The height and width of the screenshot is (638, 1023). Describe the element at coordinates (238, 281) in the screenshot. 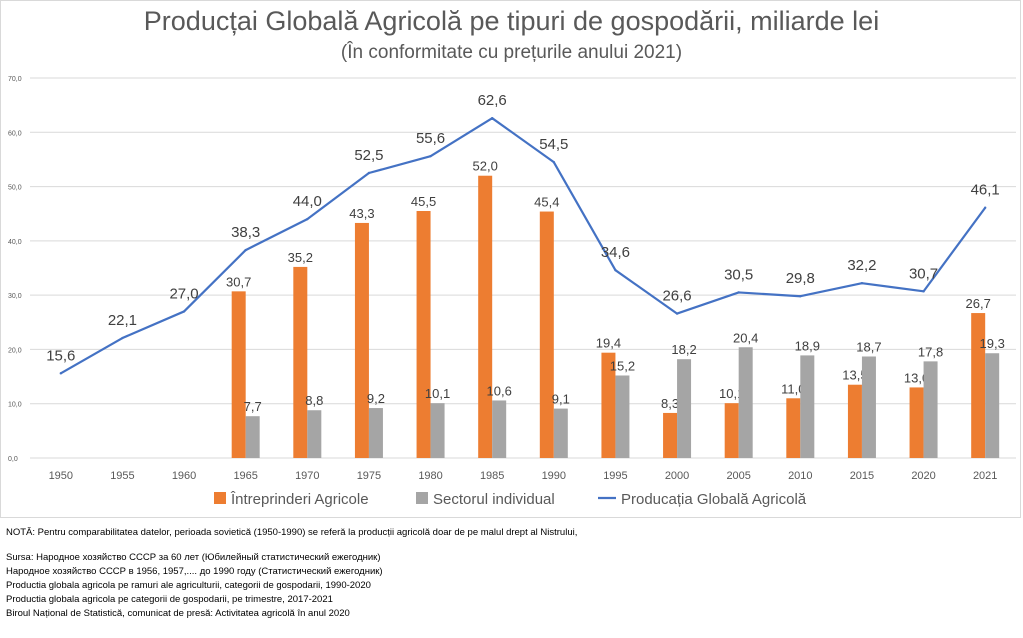

I see `data-label-intreprinderi: 30,7` at that location.